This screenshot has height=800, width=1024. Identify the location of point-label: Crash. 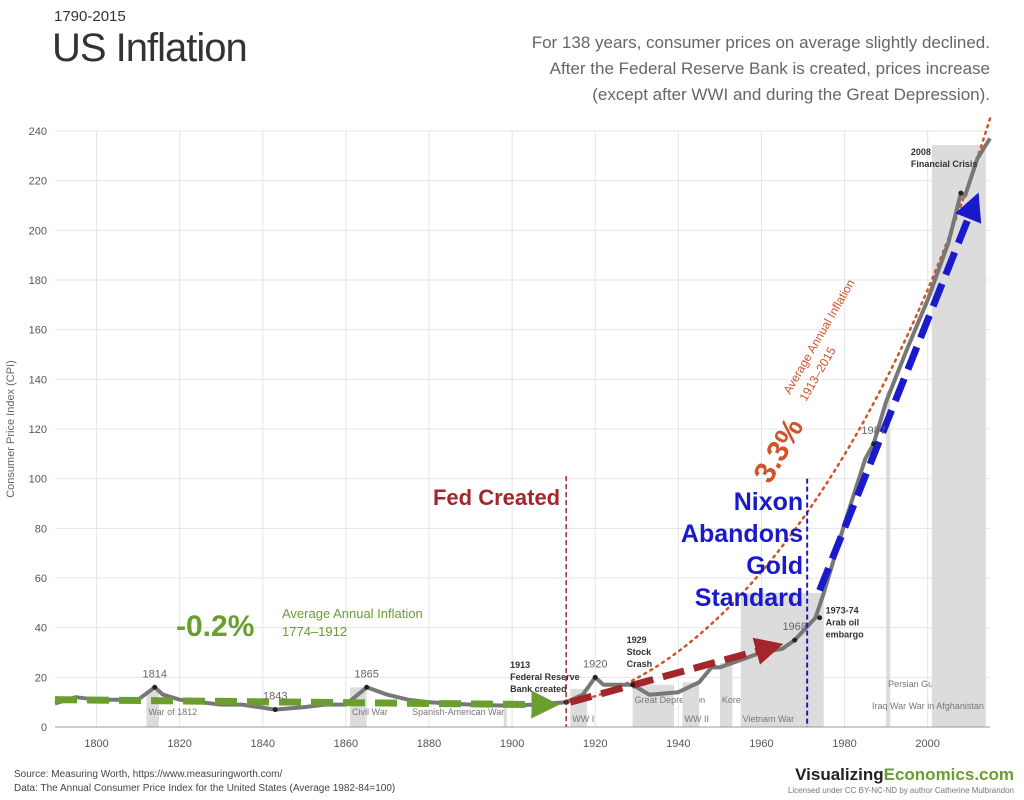
(640, 664).